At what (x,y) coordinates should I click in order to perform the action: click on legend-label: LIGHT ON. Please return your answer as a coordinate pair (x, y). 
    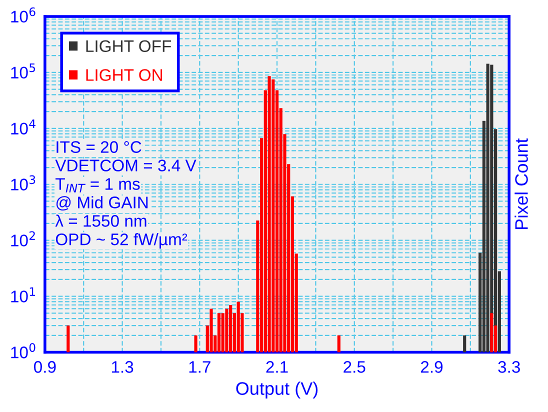
    Looking at the image, I should click on (124, 75).